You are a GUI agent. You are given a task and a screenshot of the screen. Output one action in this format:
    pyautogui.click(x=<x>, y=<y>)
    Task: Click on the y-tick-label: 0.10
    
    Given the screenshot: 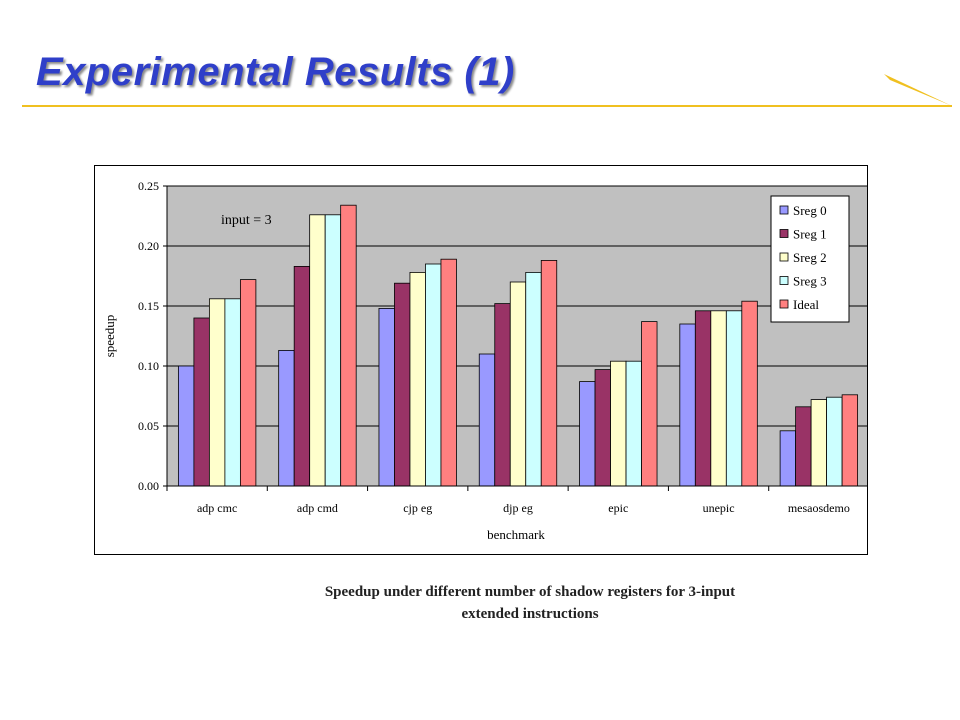 What is the action you would take?
    pyautogui.click(x=148, y=366)
    